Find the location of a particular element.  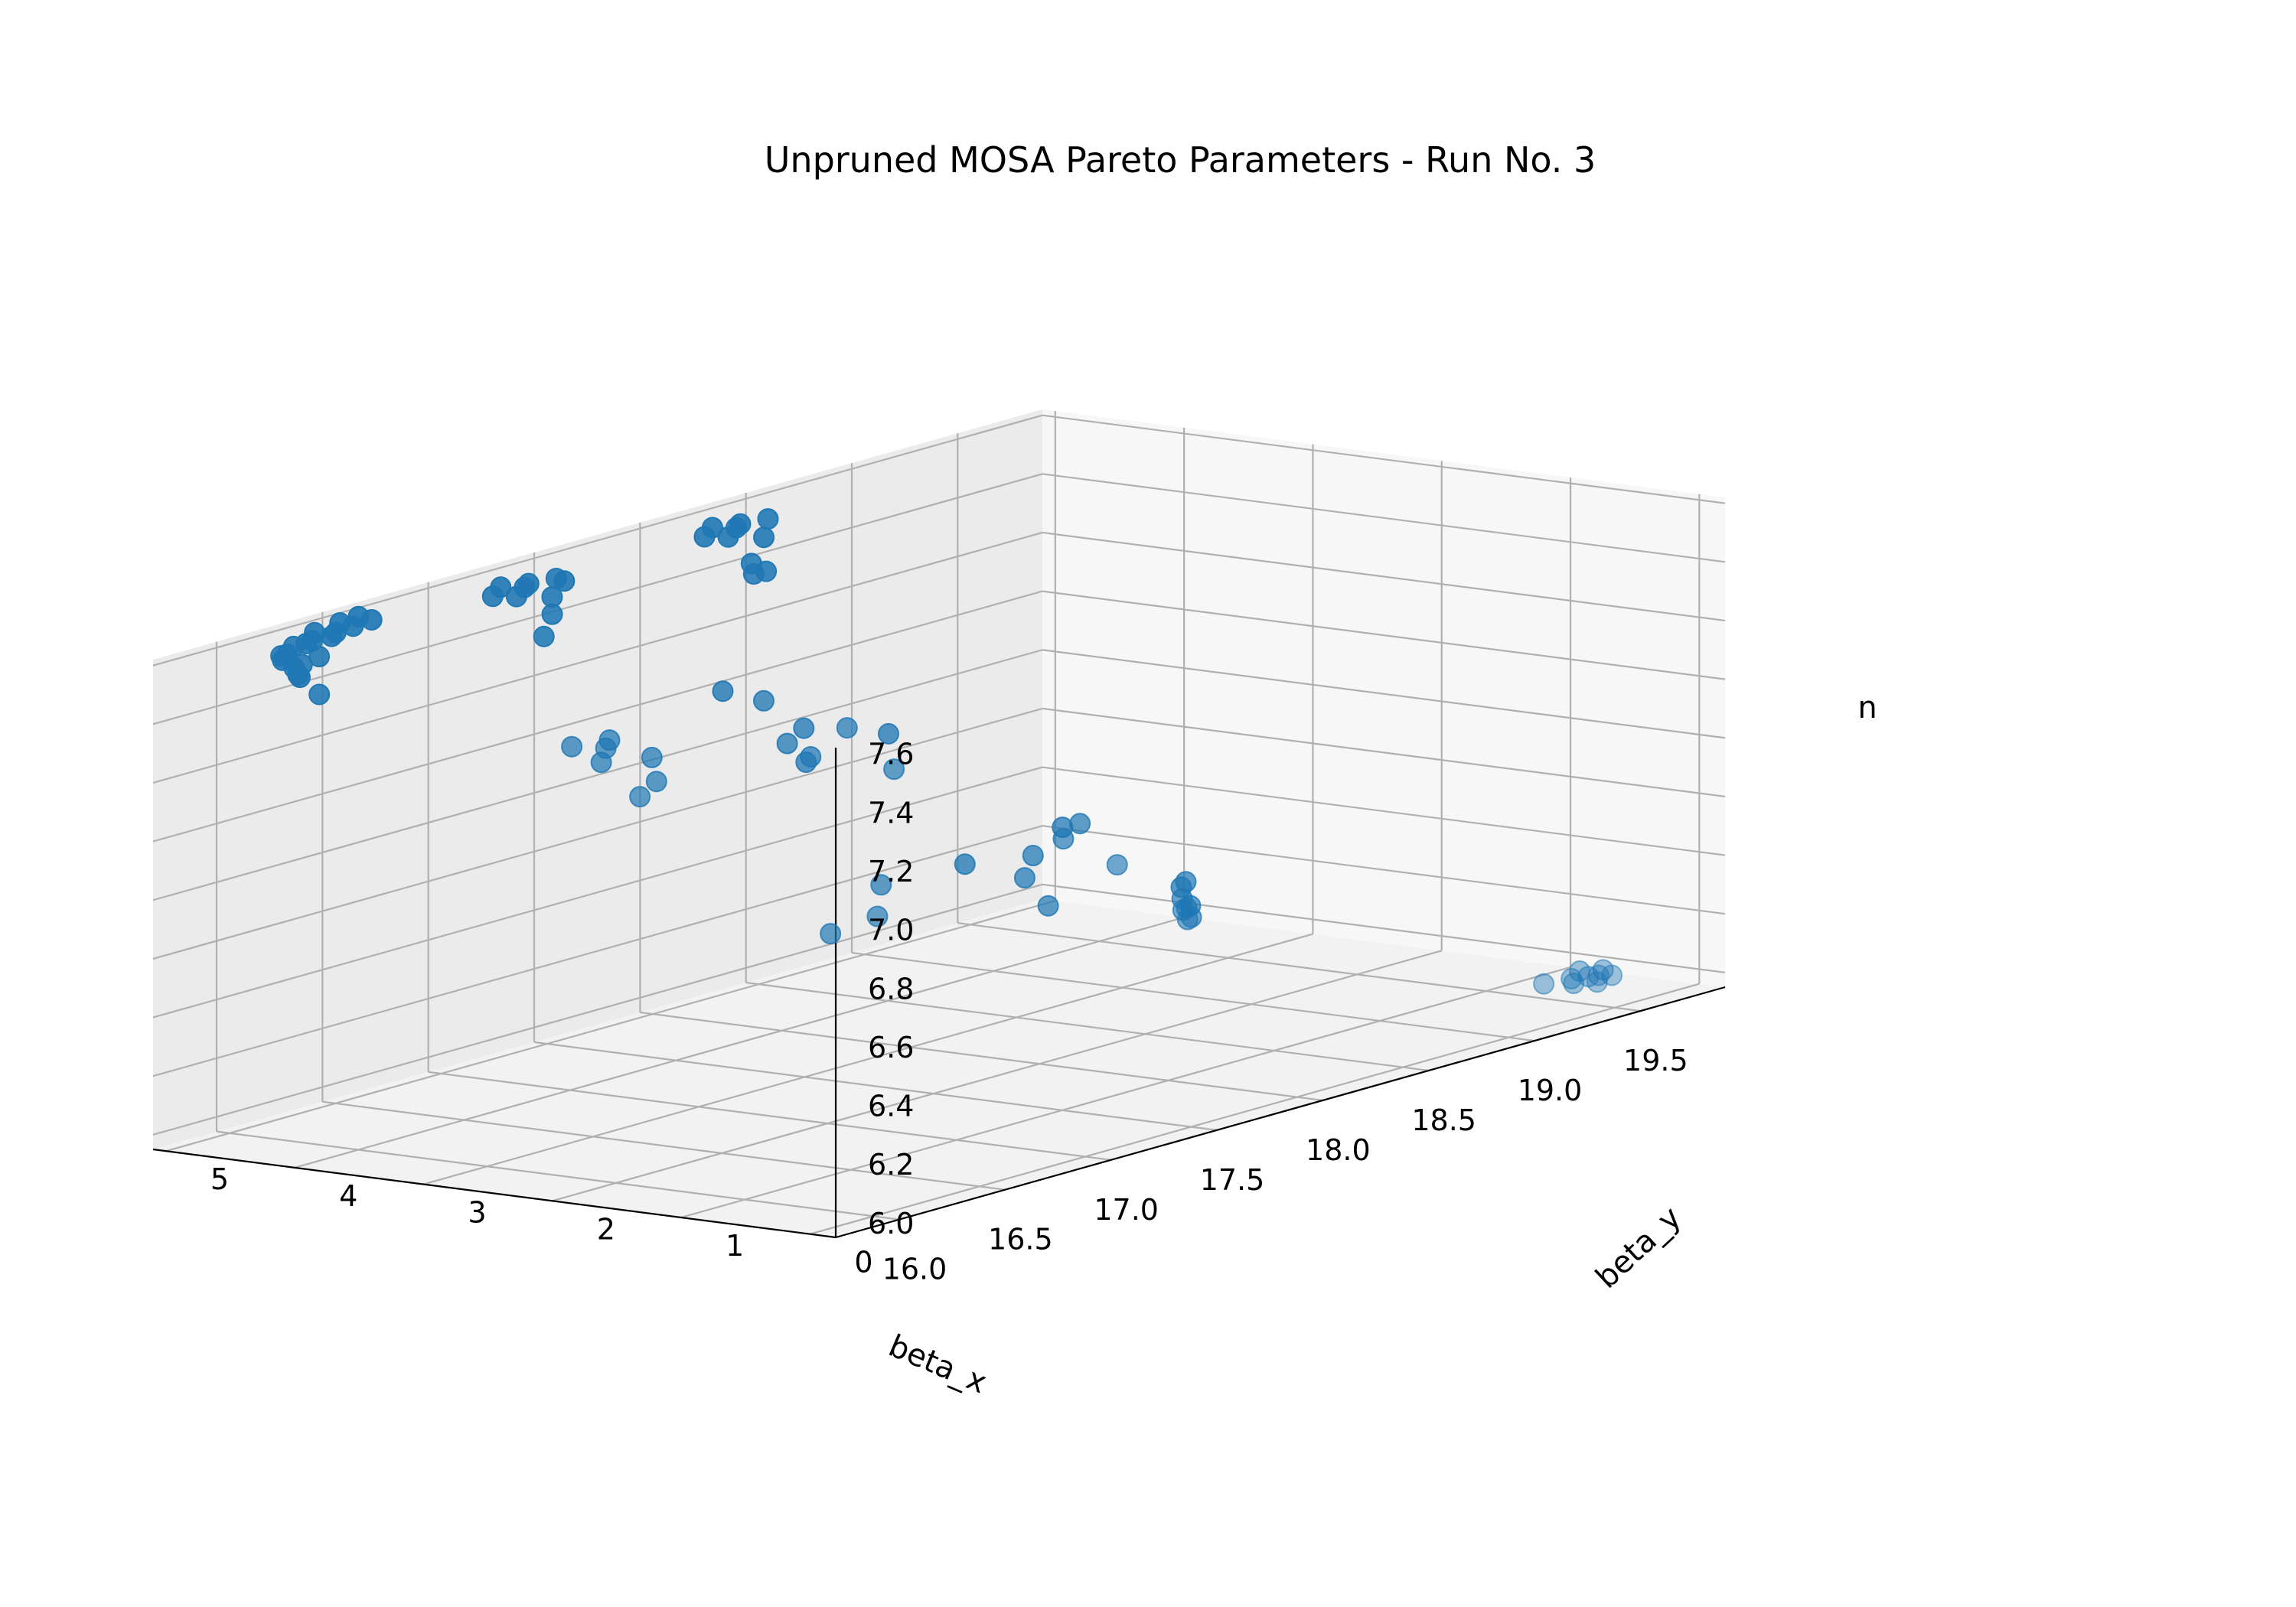

z-tick-label: 6.2 is located at coordinates (891, 1165).